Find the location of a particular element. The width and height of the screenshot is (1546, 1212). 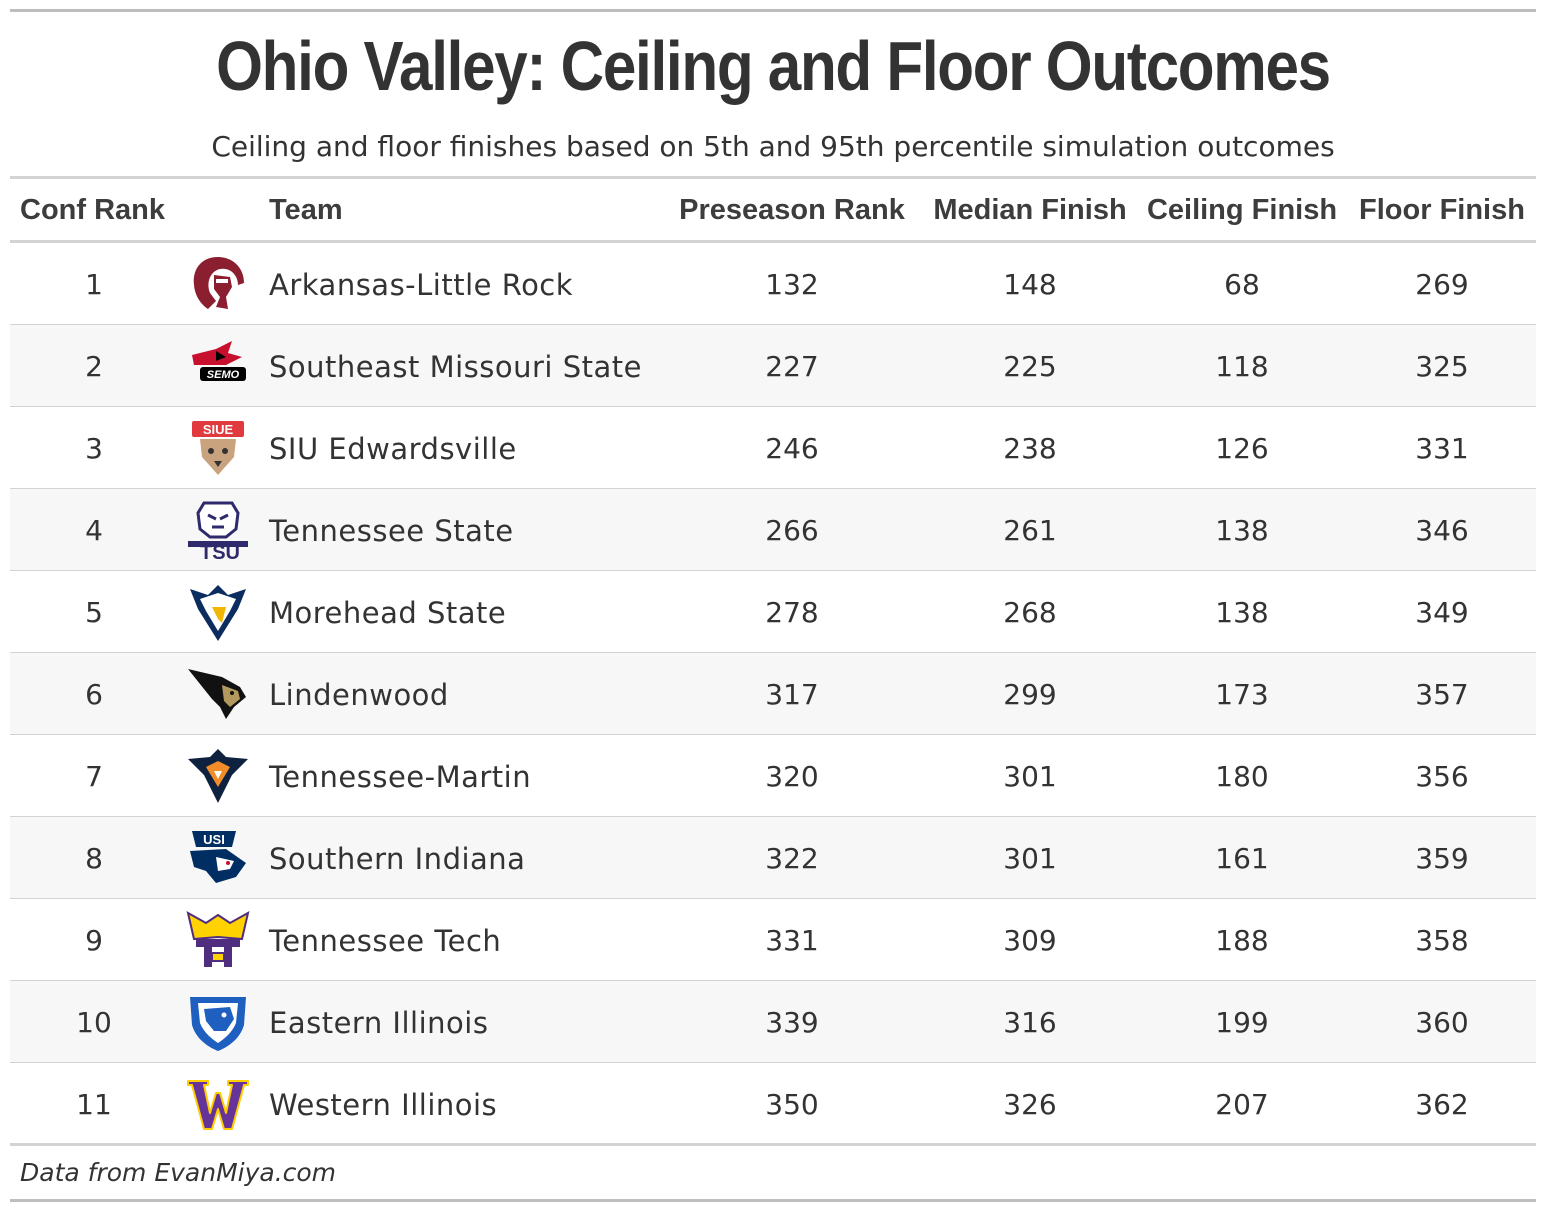

table-row: 10 Eastern Illinois 339 316 199 360 is located at coordinates (773, 1022).